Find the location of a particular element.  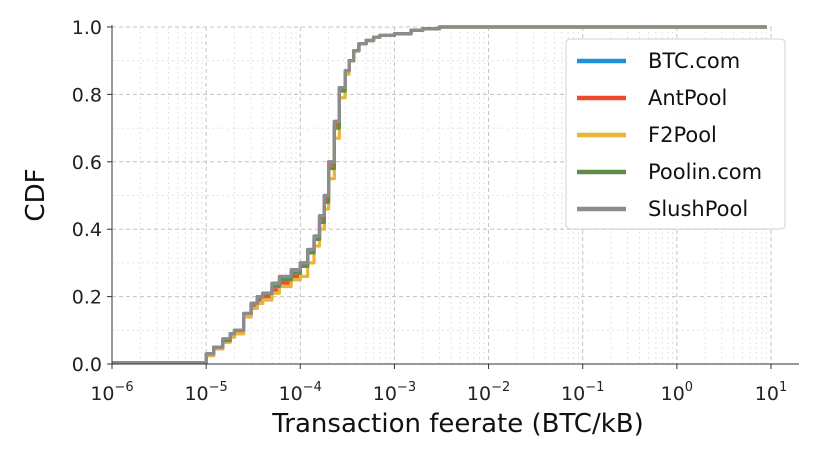

legend-box is located at coordinates (675, 134).